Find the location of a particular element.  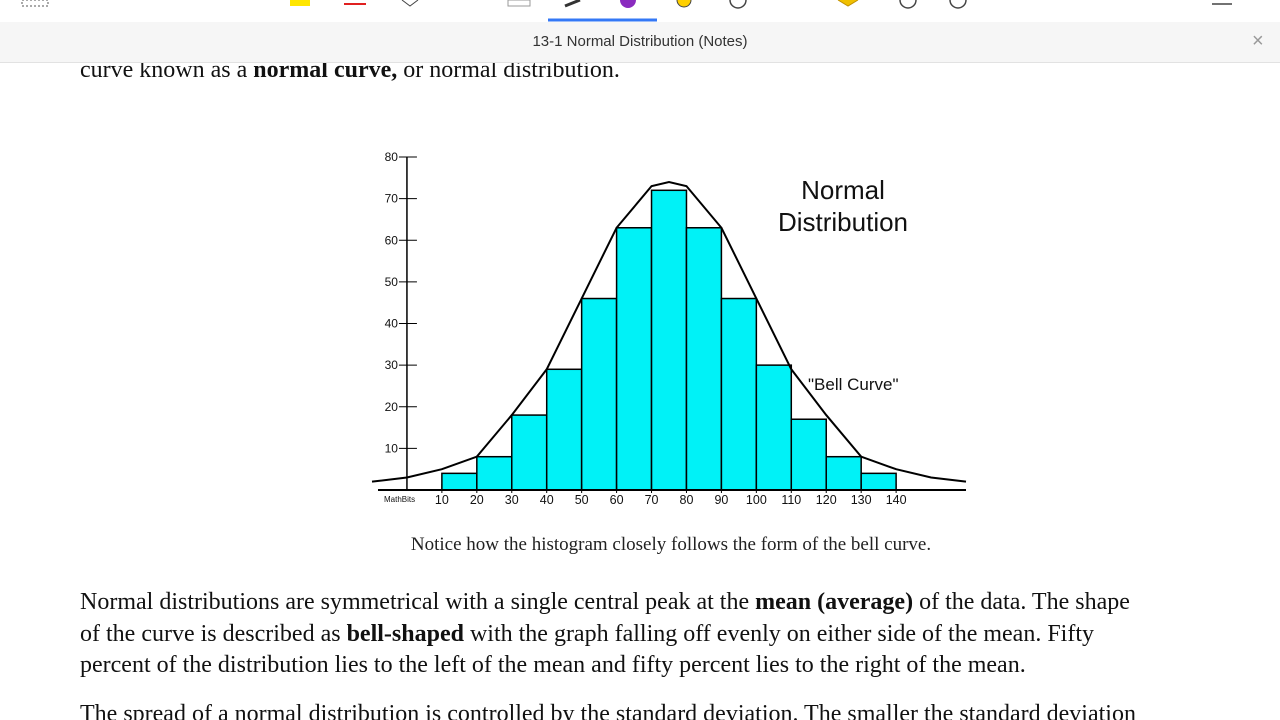

x-tick-label: 100 is located at coordinates (756, 500).